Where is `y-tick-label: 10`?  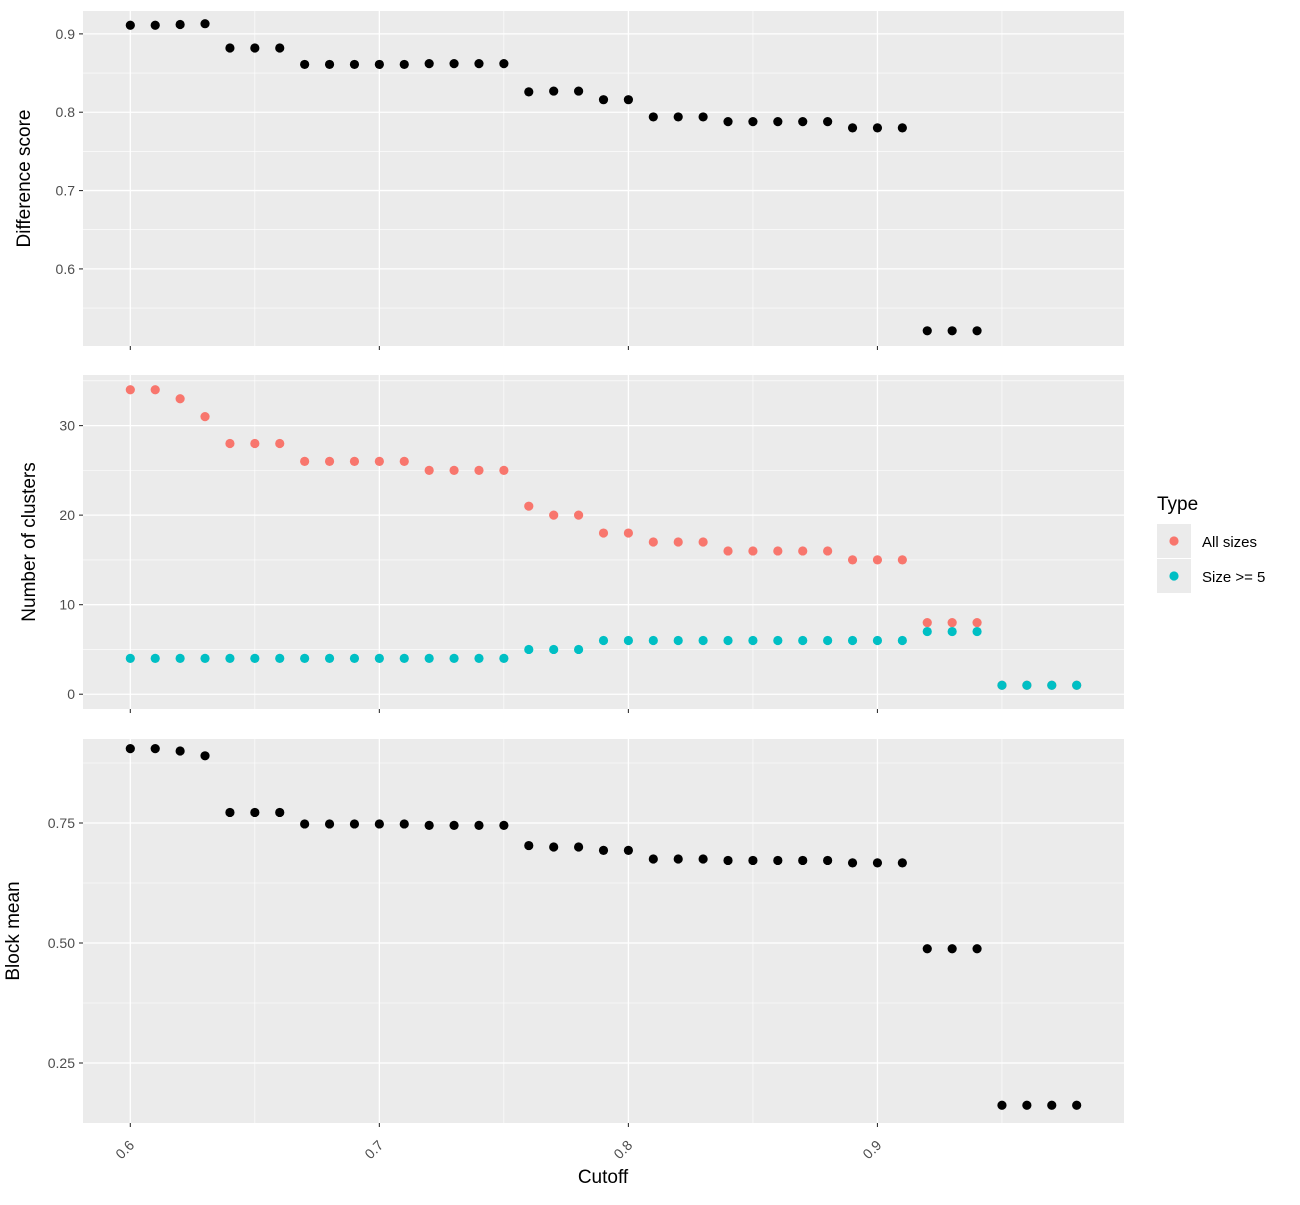 y-tick-label: 10 is located at coordinates (67, 605).